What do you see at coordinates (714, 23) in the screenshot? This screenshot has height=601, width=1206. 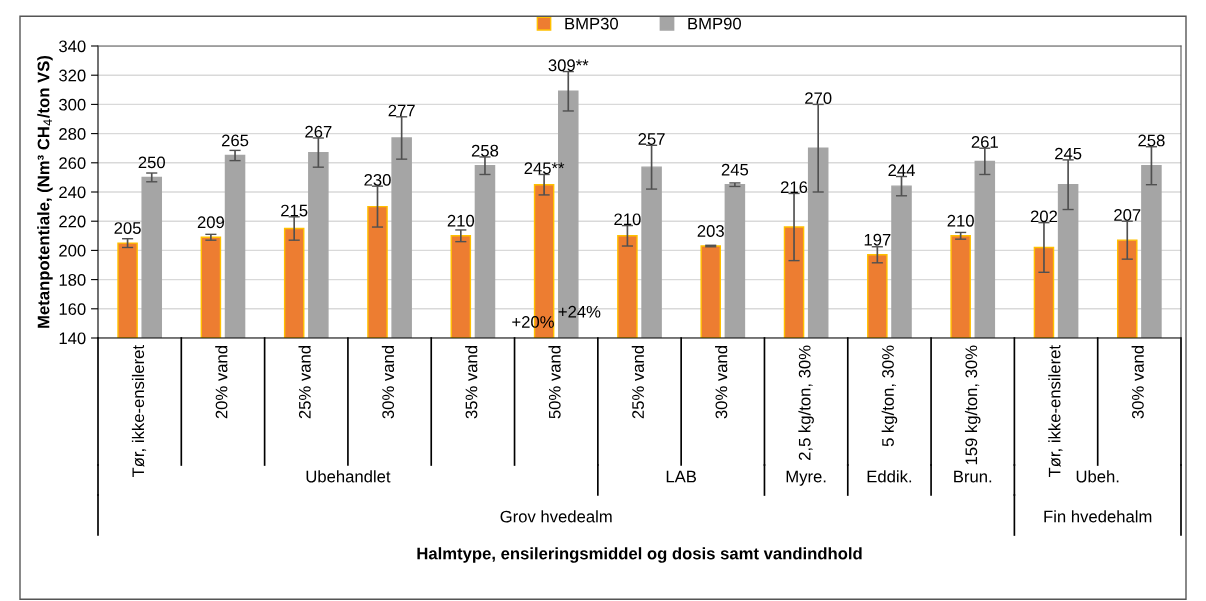 I see `legend-label: BMP90` at bounding box center [714, 23].